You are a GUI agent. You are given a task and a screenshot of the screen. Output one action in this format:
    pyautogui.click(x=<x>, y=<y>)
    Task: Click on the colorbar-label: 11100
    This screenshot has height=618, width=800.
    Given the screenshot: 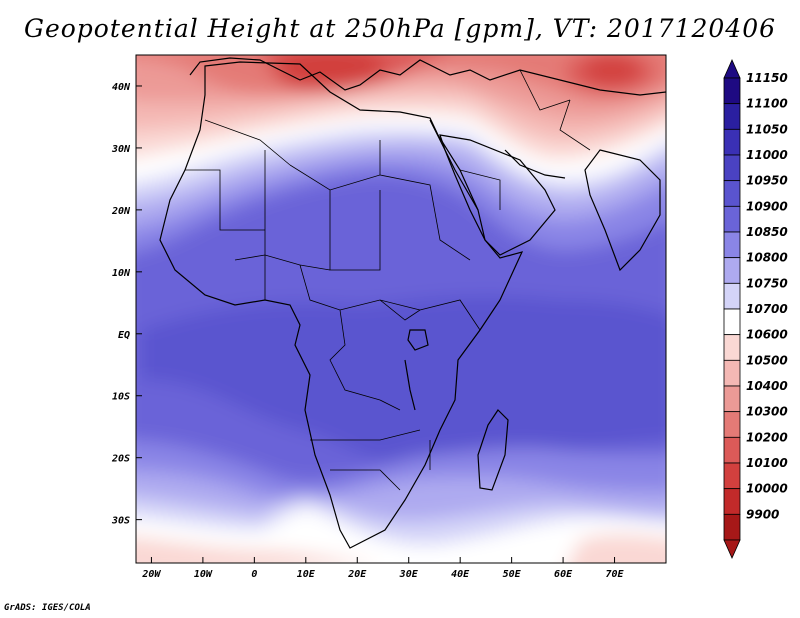 What is the action you would take?
    pyautogui.click(x=767, y=104)
    